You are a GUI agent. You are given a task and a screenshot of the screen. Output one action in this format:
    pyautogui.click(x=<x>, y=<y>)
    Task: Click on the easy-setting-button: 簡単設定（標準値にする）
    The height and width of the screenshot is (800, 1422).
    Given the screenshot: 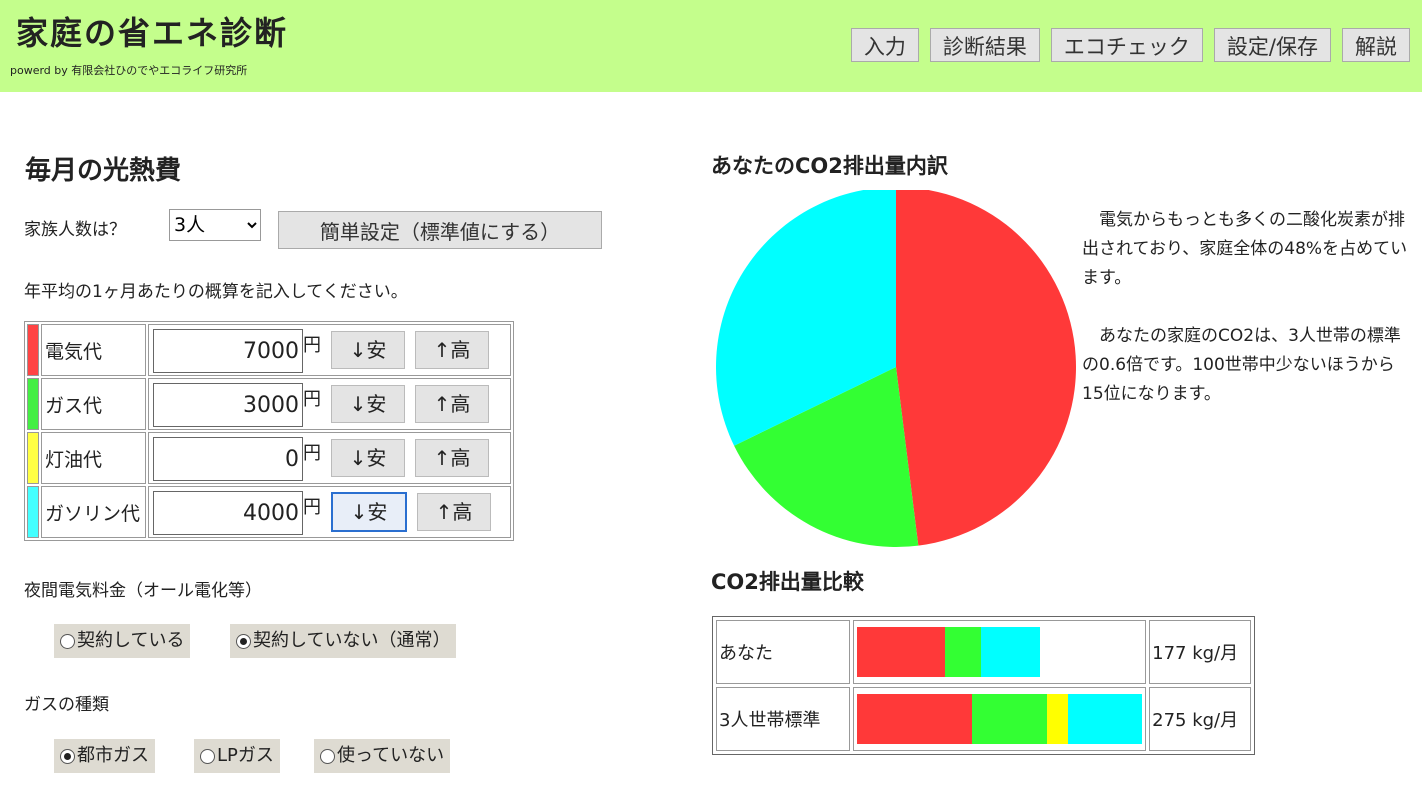 What is the action you would take?
    pyautogui.click(x=440, y=230)
    